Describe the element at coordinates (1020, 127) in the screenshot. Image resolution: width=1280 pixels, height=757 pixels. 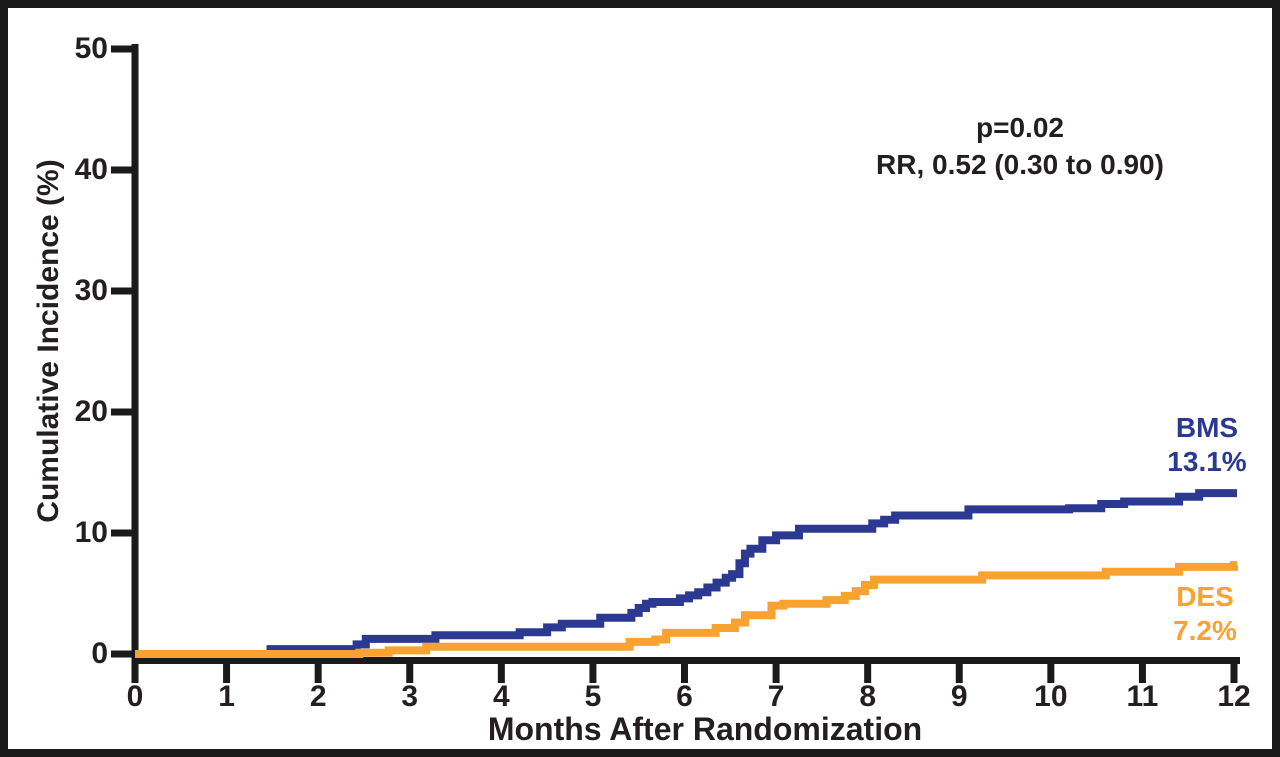
I see `p-value-text: p=0.02` at that location.